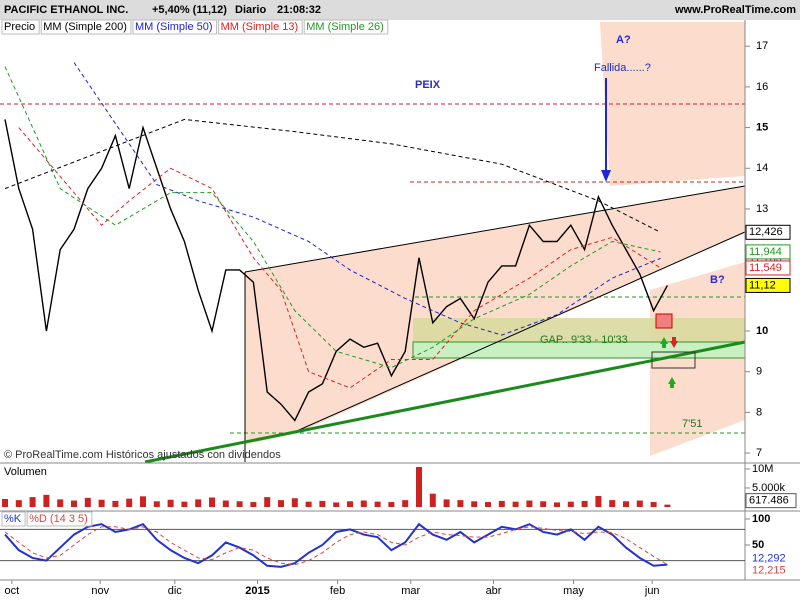 This screenshot has height=600, width=800. What do you see at coordinates (85, 27) in the screenshot?
I see `legend-entry: MM (Simple 200)` at bounding box center [85, 27].